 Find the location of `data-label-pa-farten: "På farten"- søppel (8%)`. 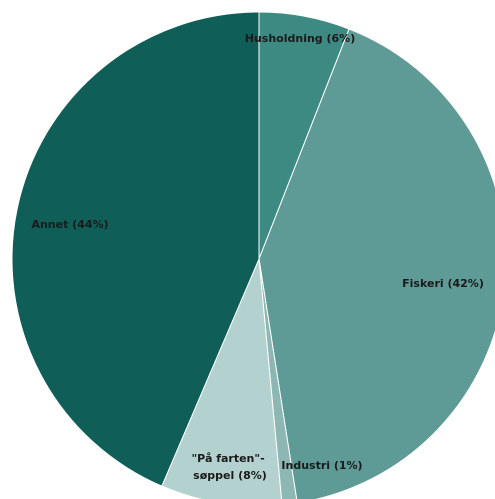

data-label-pa-farten: "På farten"- søppel (8%) is located at coordinates (229, 467).